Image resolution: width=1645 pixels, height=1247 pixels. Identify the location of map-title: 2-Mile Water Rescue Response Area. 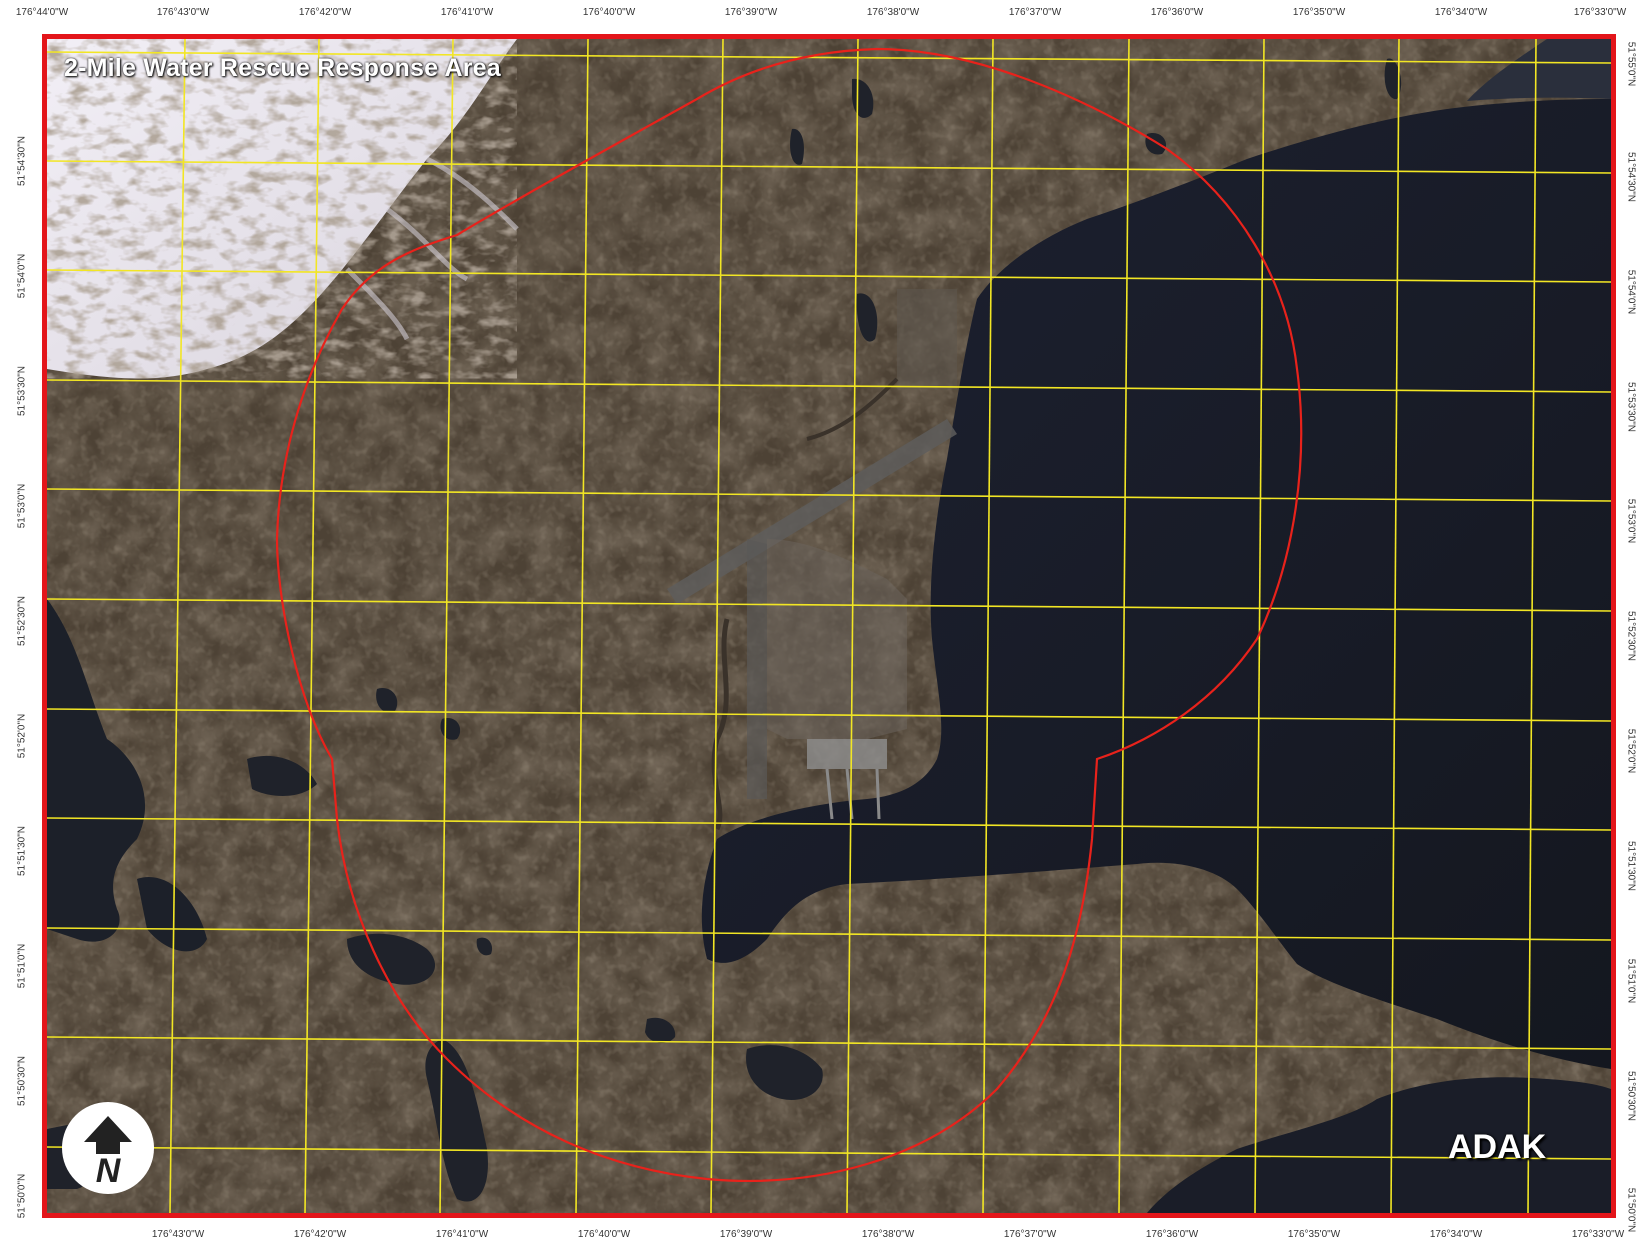
(282, 68).